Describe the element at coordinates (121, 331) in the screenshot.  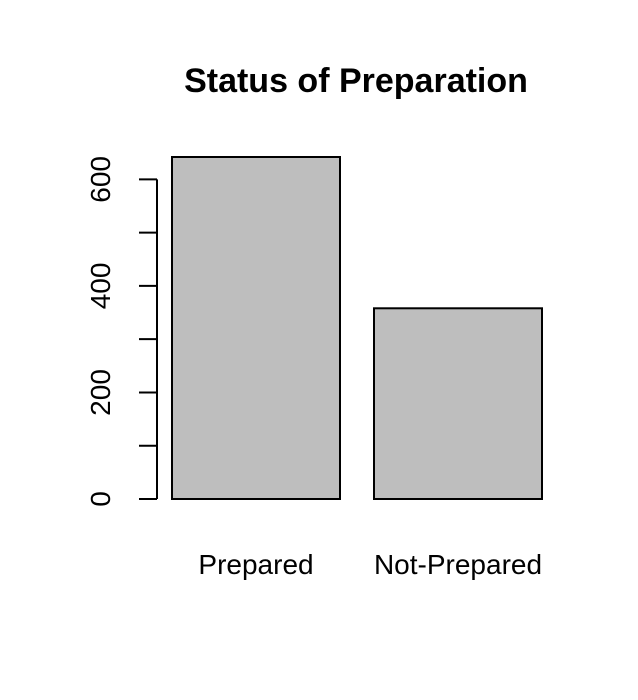
I see `y-axis: 0 200 400 600` at that location.